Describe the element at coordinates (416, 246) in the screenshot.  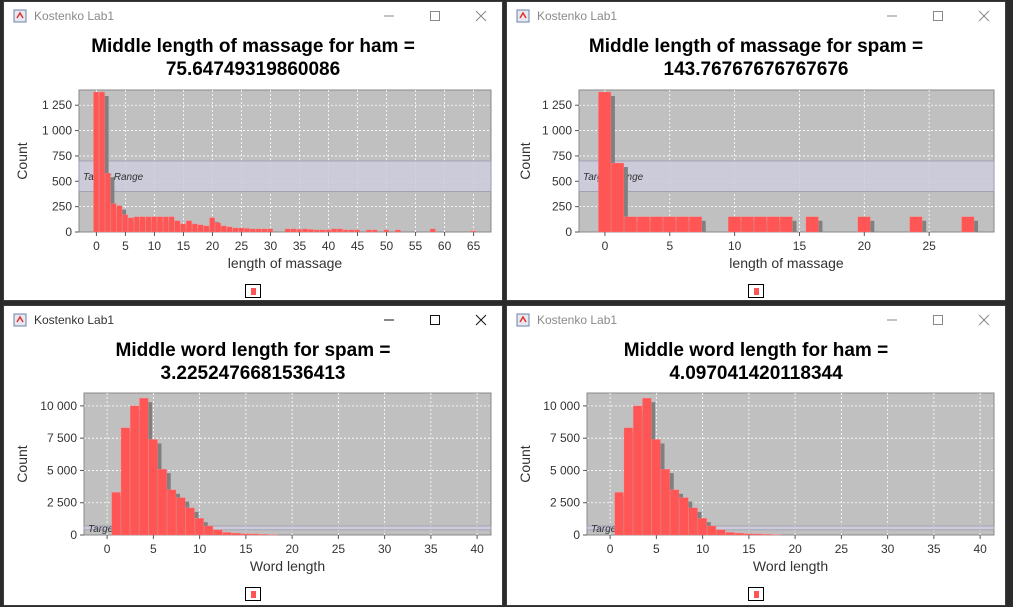
I see `x-tick-label: 55` at that location.